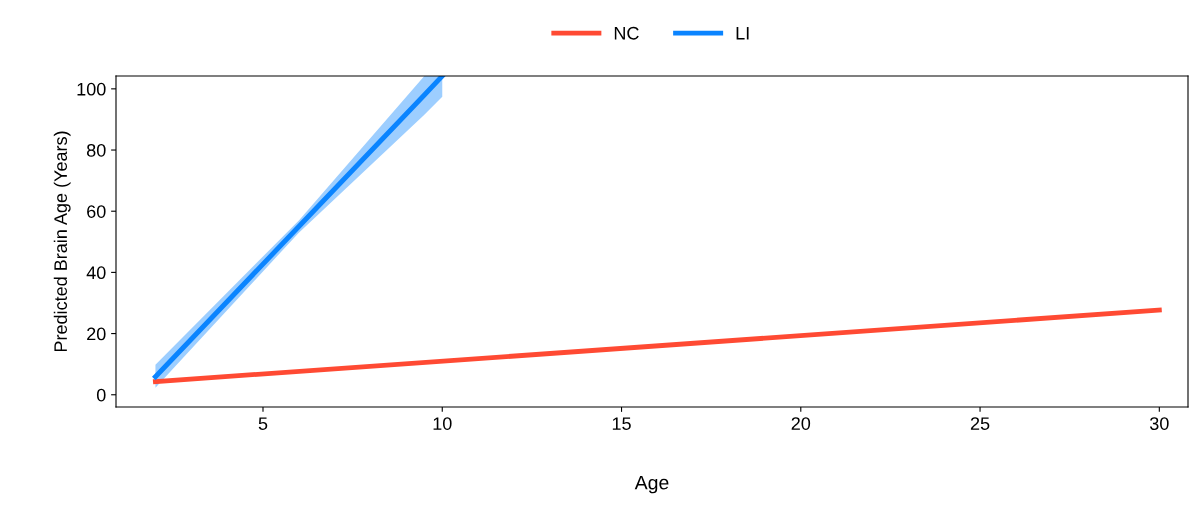 Image resolution: width=1189 pixels, height=512 pixels. I want to click on y-tick-label: 0, so click(101, 395).